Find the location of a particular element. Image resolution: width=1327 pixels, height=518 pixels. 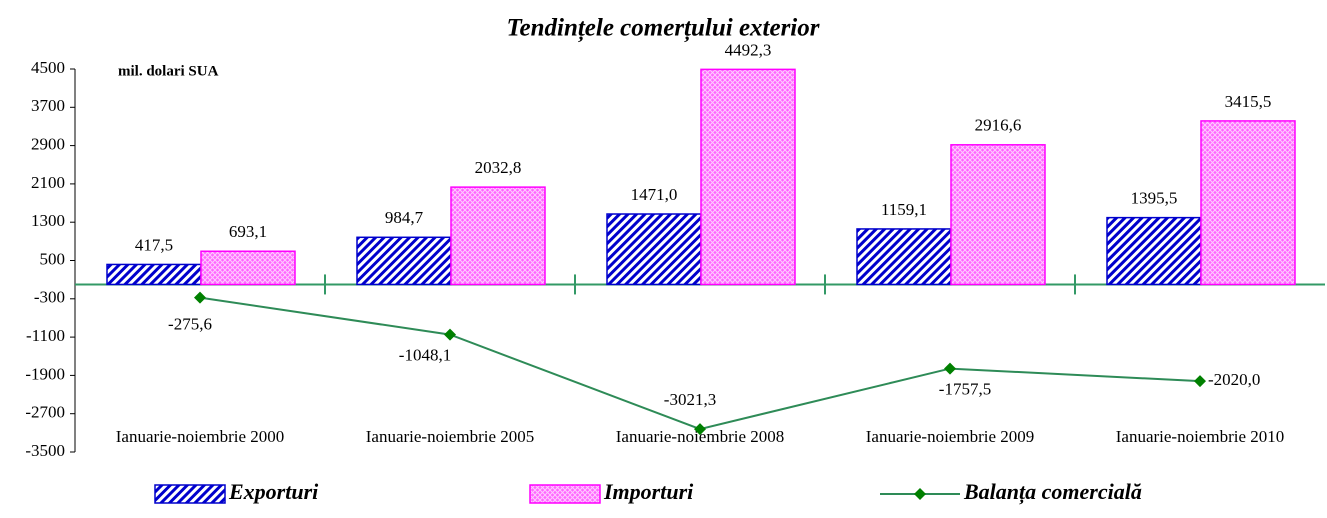

data-label: -1757,5 is located at coordinates (965, 388).